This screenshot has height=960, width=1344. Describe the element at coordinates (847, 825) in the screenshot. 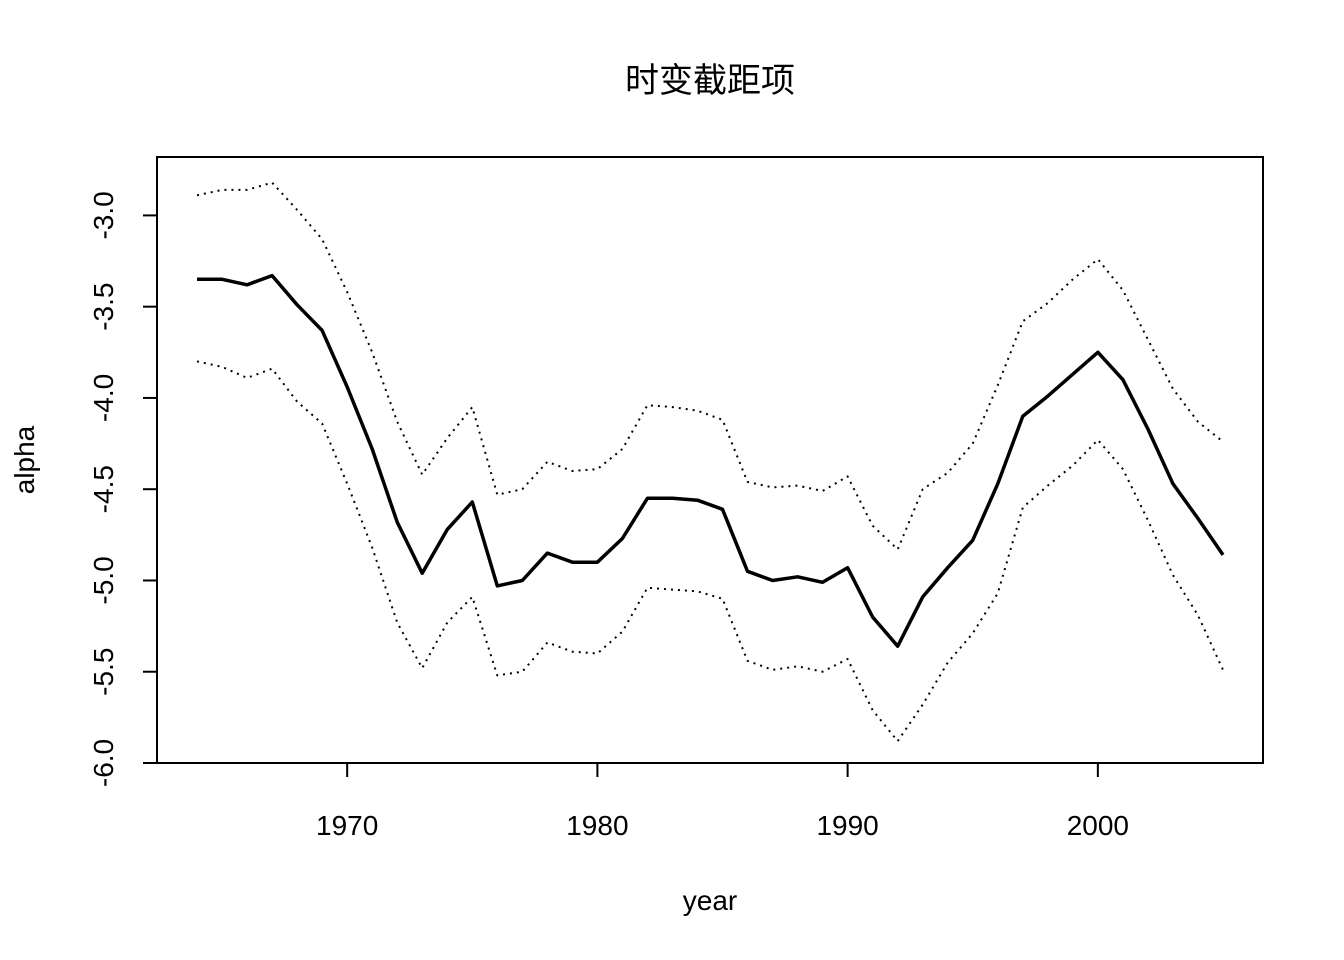

I see `x-tick-label: 1990` at that location.